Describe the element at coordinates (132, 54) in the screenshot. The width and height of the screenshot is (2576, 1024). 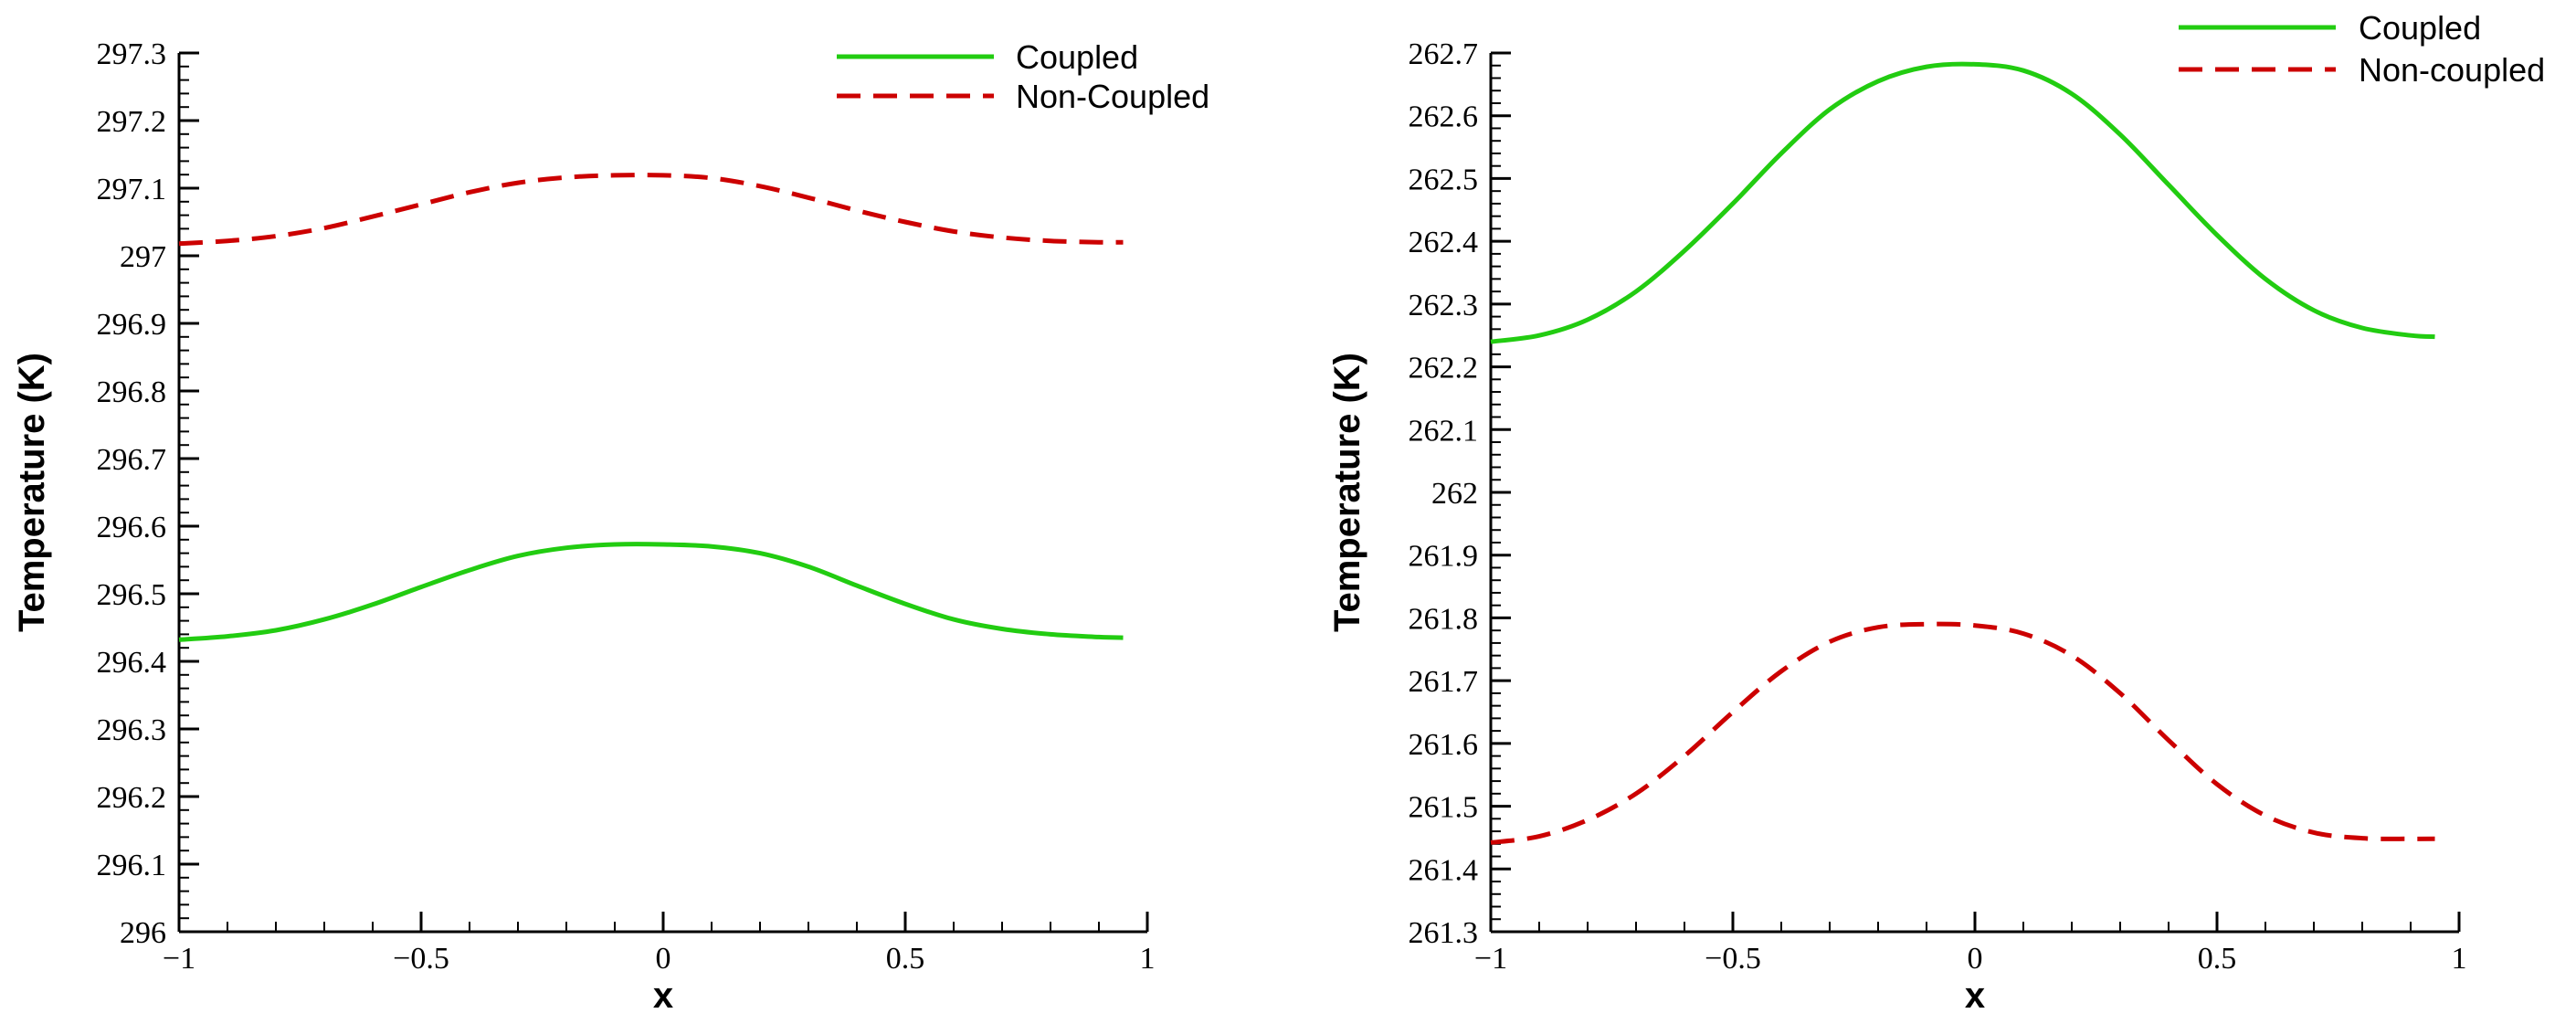
I see `y-tick-label: 297.3` at that location.